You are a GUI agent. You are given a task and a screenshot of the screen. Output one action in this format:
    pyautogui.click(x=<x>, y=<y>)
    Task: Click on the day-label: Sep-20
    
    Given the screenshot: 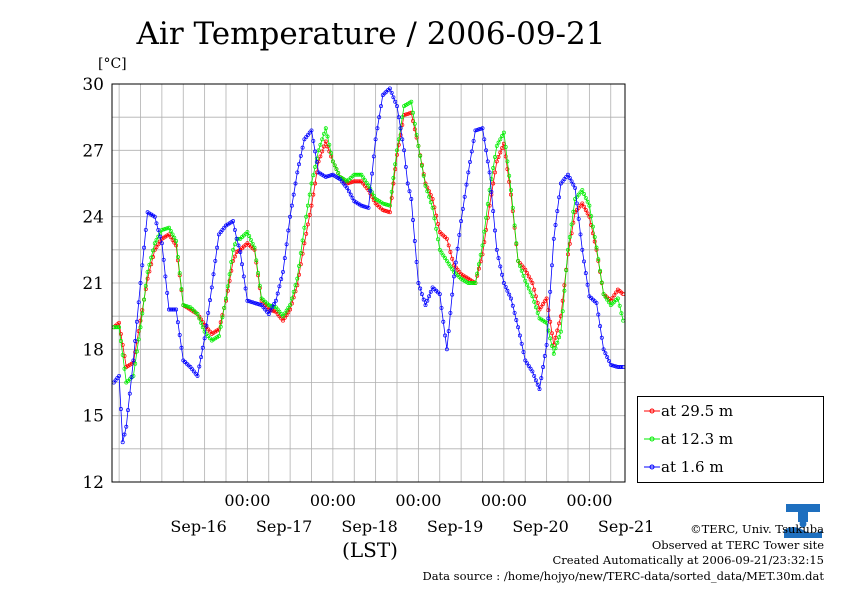 What is the action you would take?
    pyautogui.click(x=540, y=526)
    